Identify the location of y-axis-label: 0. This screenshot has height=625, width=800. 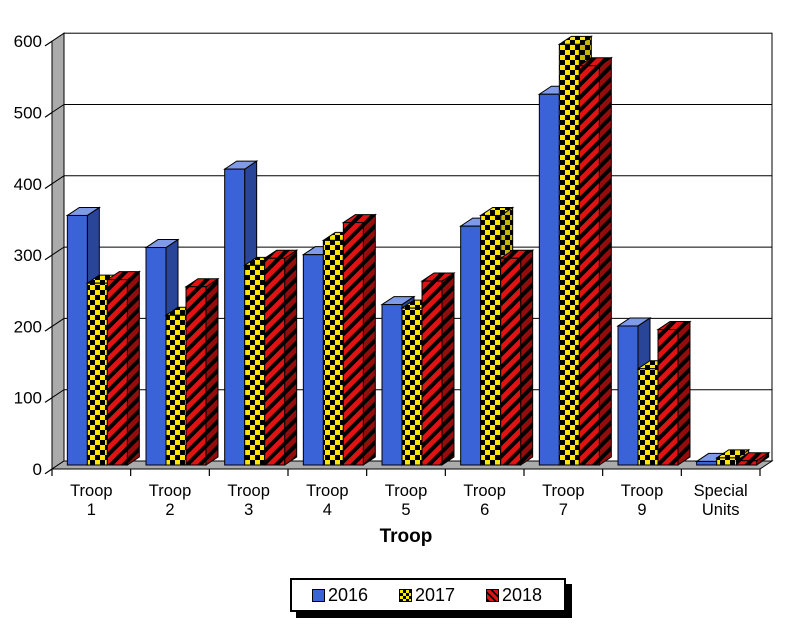
(37, 469).